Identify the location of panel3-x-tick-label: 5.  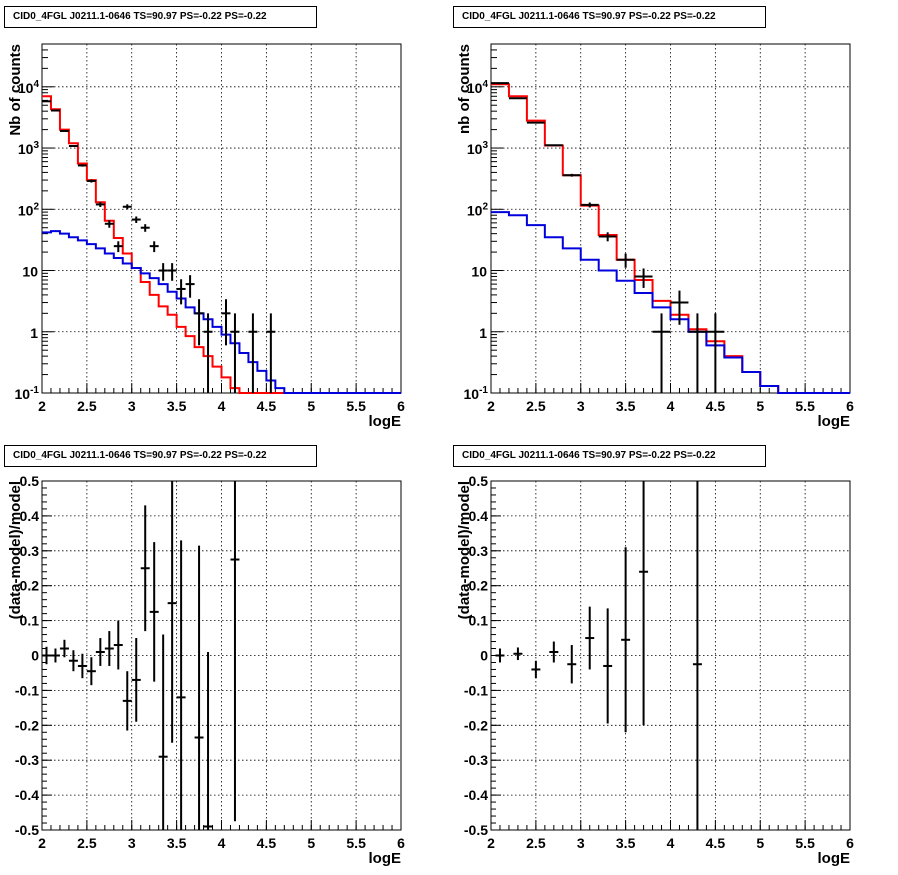
(311, 843).